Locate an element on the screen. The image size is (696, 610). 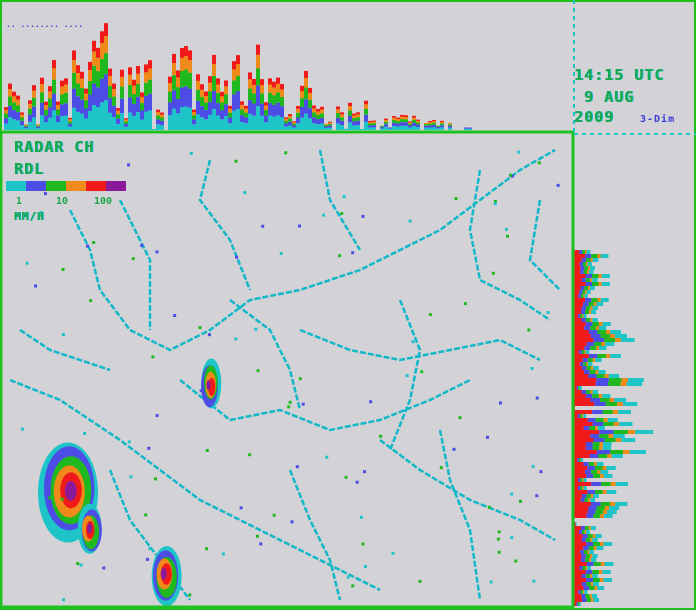
legend-tick: 10 is located at coordinates (62, 201).